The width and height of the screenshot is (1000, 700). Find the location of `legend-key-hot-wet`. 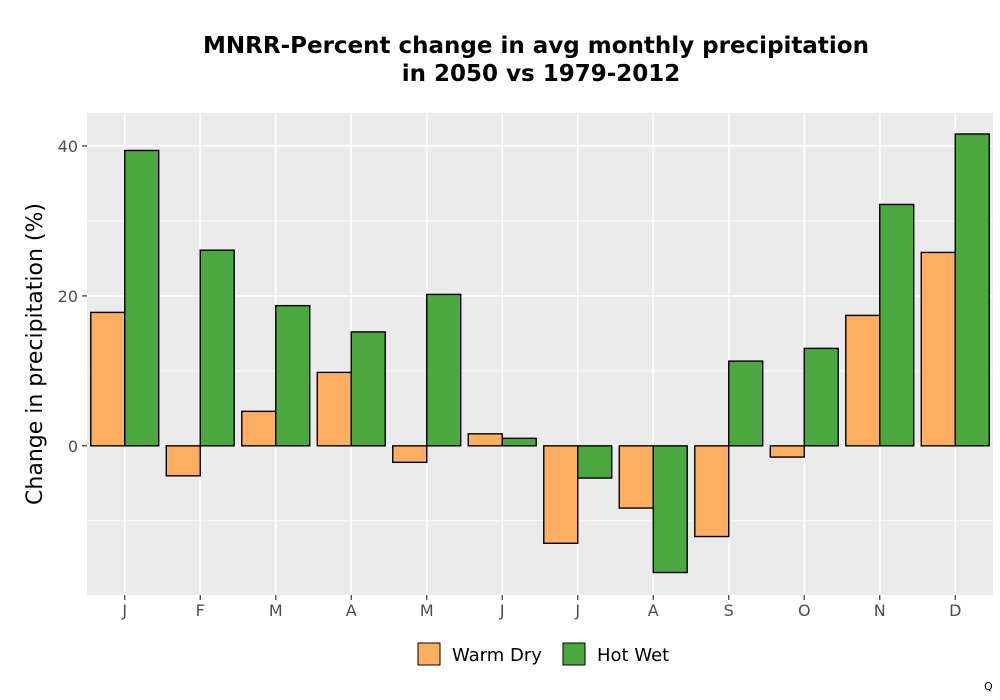

legend-key-hot-wet is located at coordinates (574, 654).